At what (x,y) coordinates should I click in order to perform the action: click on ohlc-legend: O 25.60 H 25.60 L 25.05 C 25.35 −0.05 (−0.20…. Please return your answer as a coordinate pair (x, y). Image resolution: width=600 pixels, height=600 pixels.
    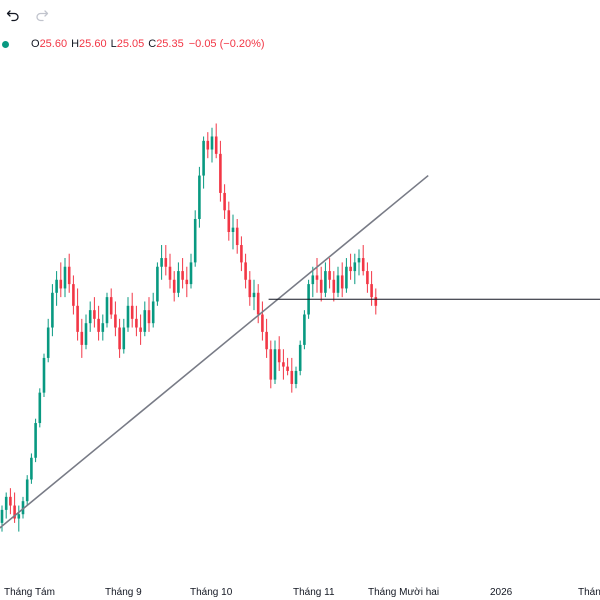
    Looking at the image, I should click on (132, 44).